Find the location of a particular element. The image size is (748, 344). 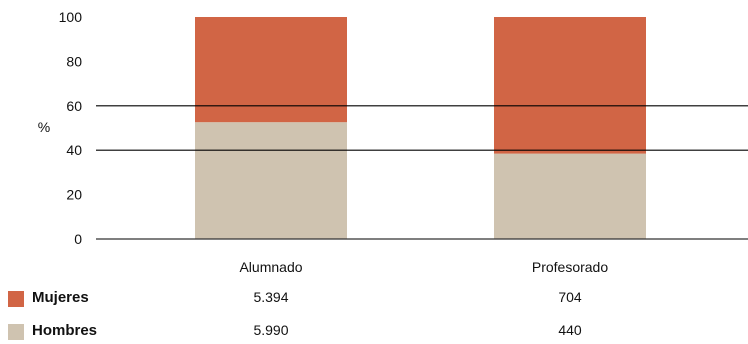

table-cell-mujeres-alumnado: 5.394 is located at coordinates (271, 297).